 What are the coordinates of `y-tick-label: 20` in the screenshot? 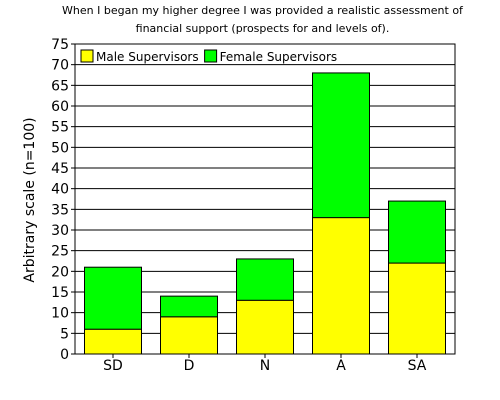 It's located at (60, 272).